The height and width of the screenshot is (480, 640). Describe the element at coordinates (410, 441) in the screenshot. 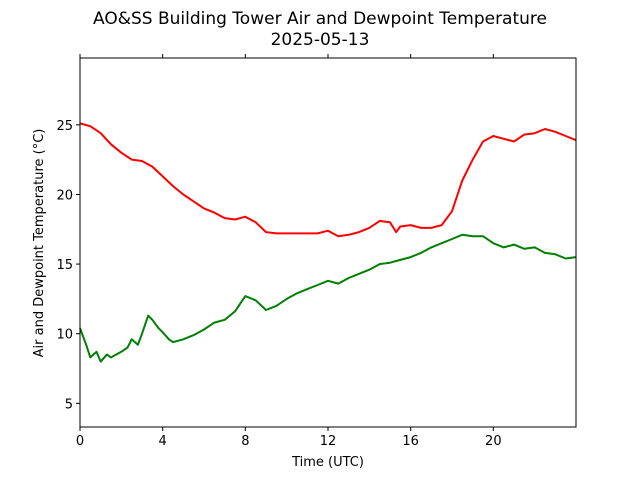

I see `x-tick-label: 16` at that location.